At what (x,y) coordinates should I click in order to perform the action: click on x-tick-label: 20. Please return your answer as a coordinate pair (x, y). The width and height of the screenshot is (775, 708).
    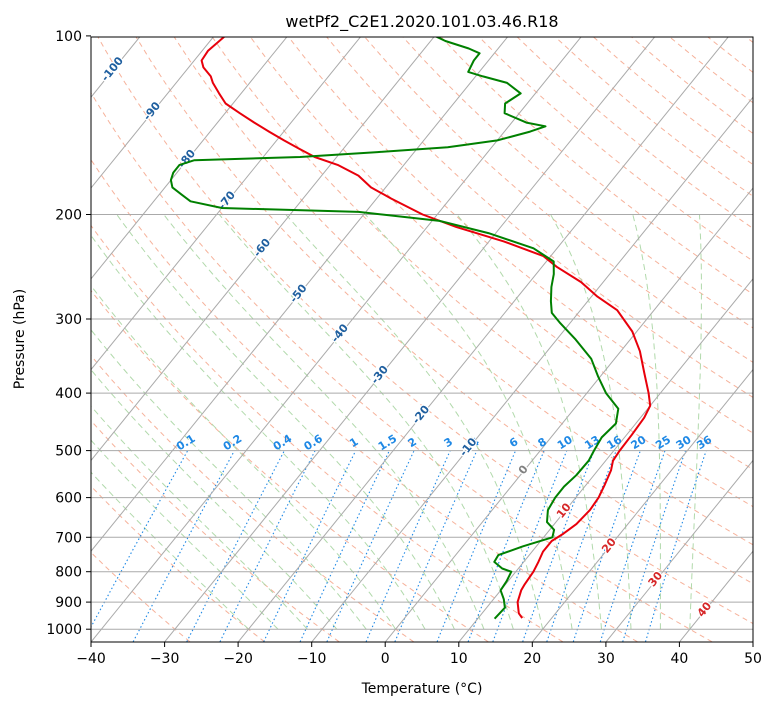
    Looking at the image, I should click on (532, 659).